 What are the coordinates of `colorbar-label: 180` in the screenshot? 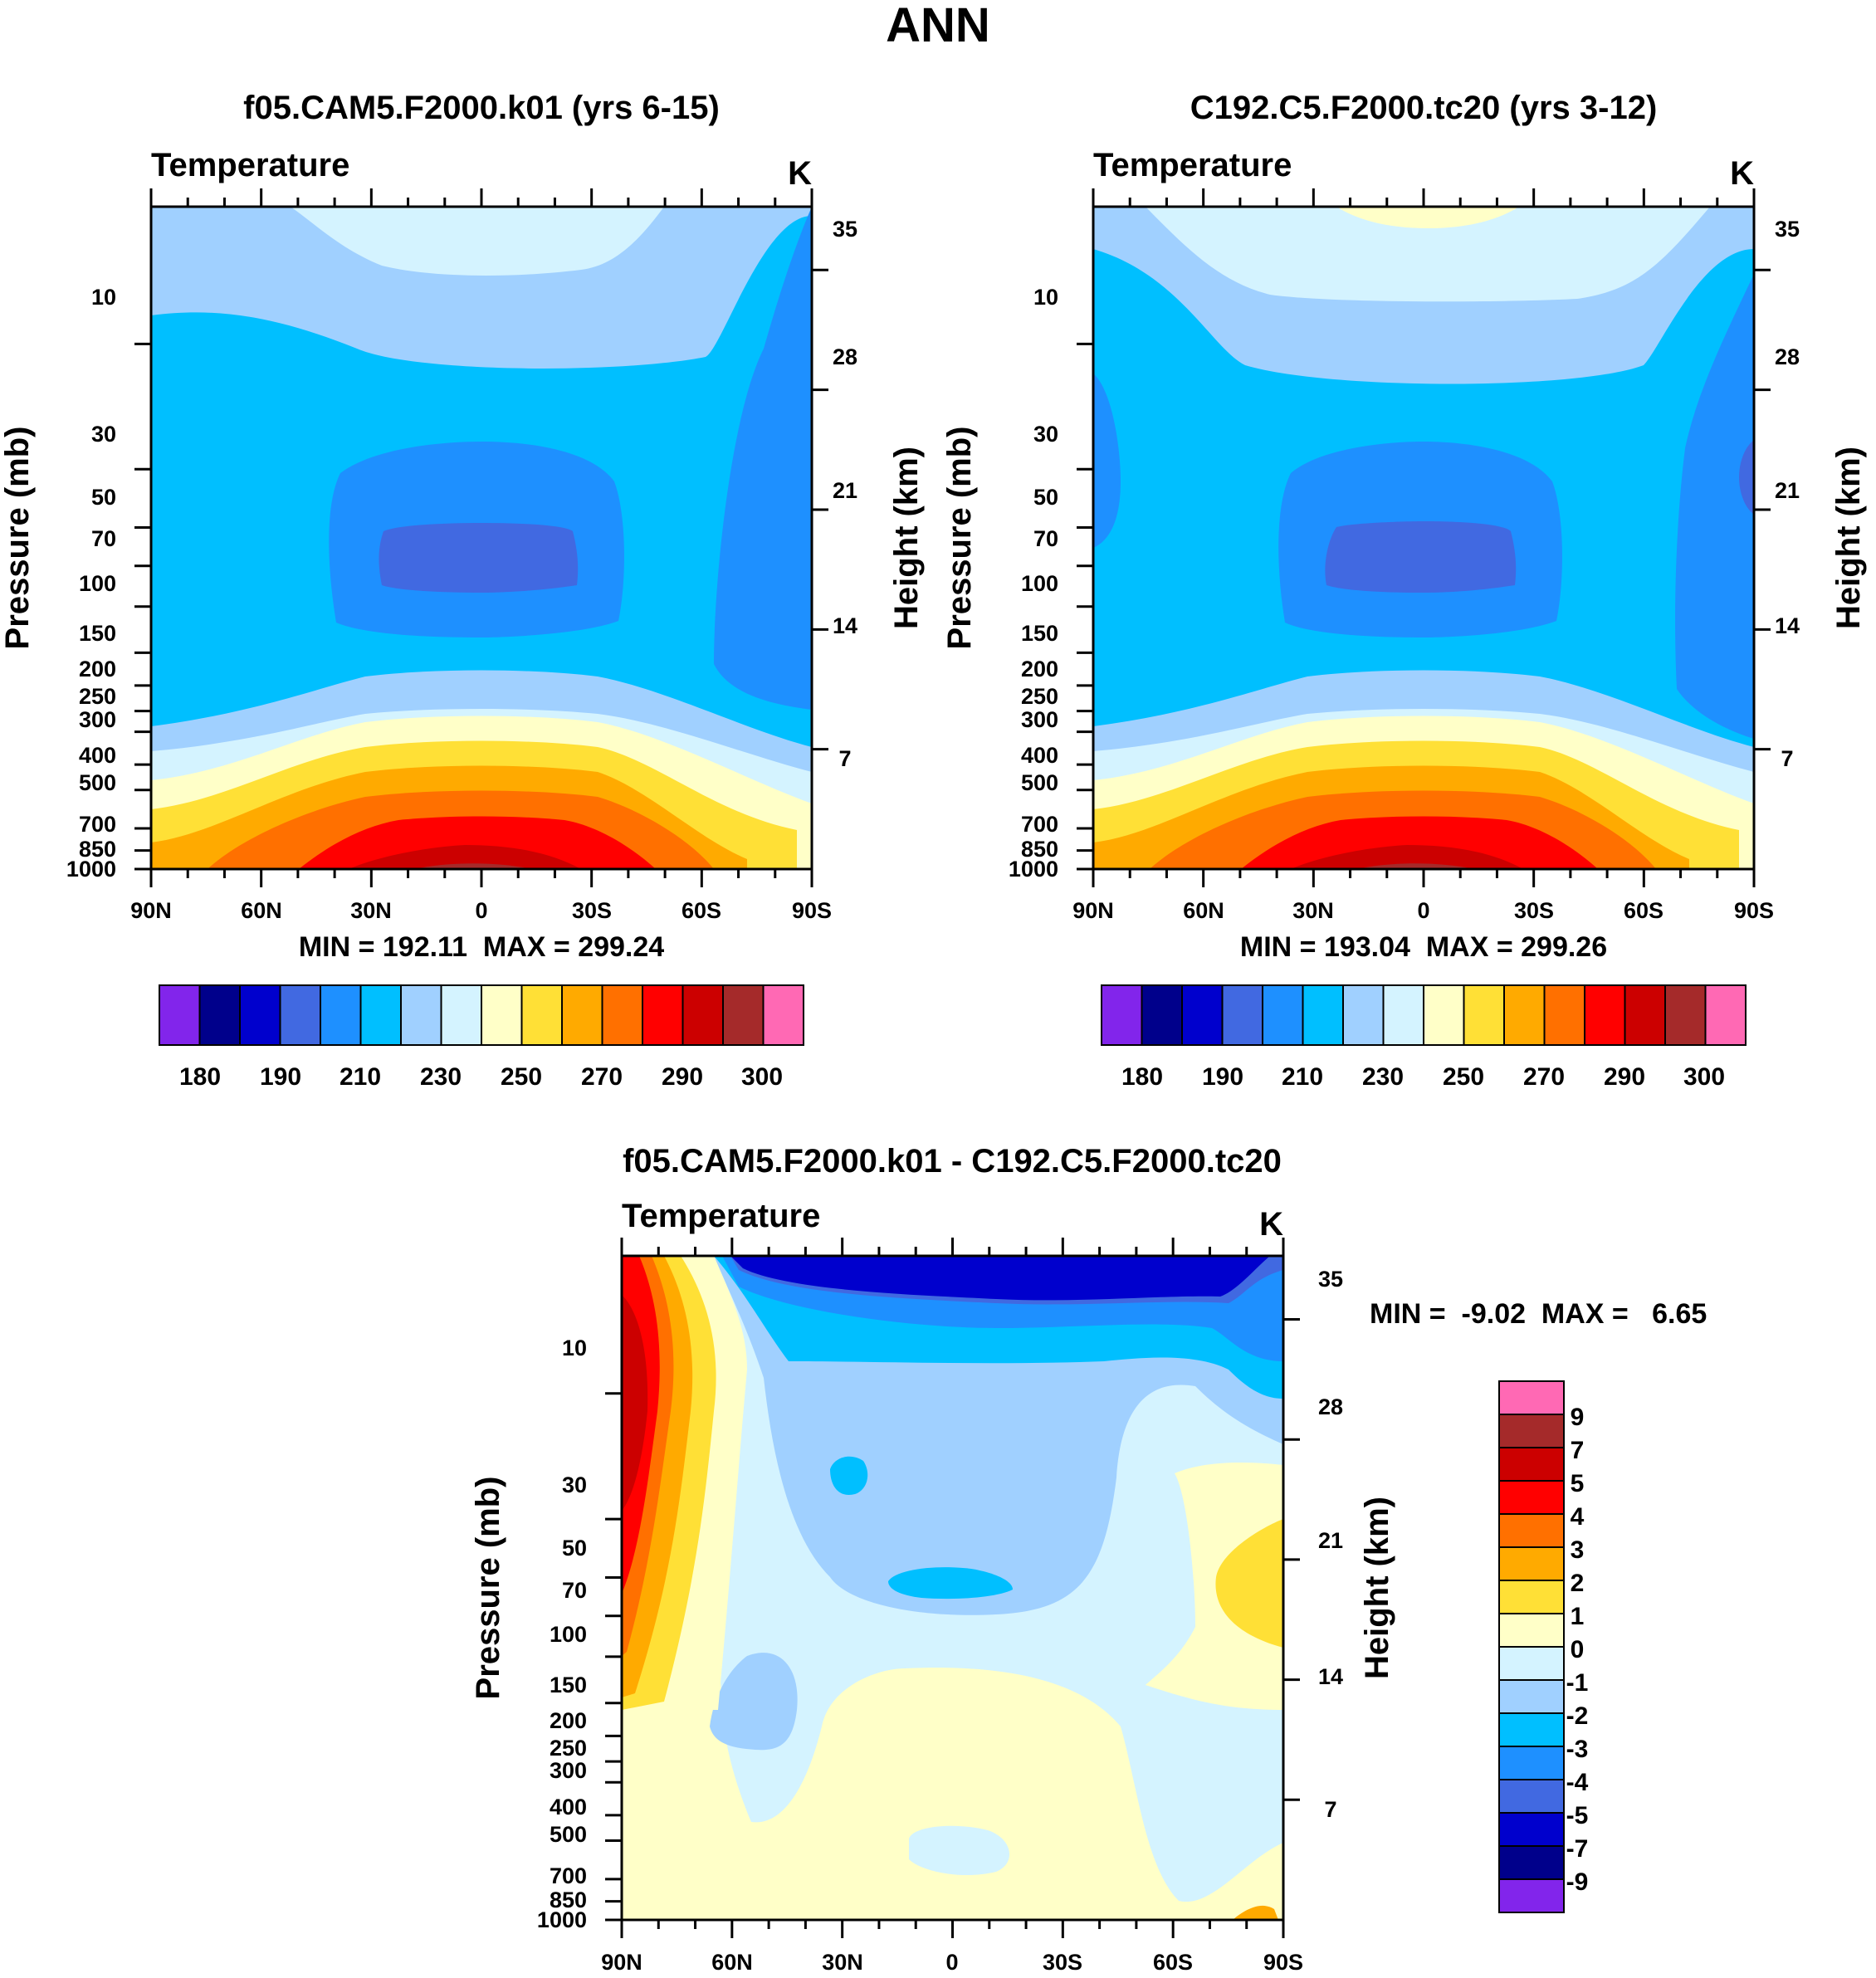 It's located at (200, 1077).